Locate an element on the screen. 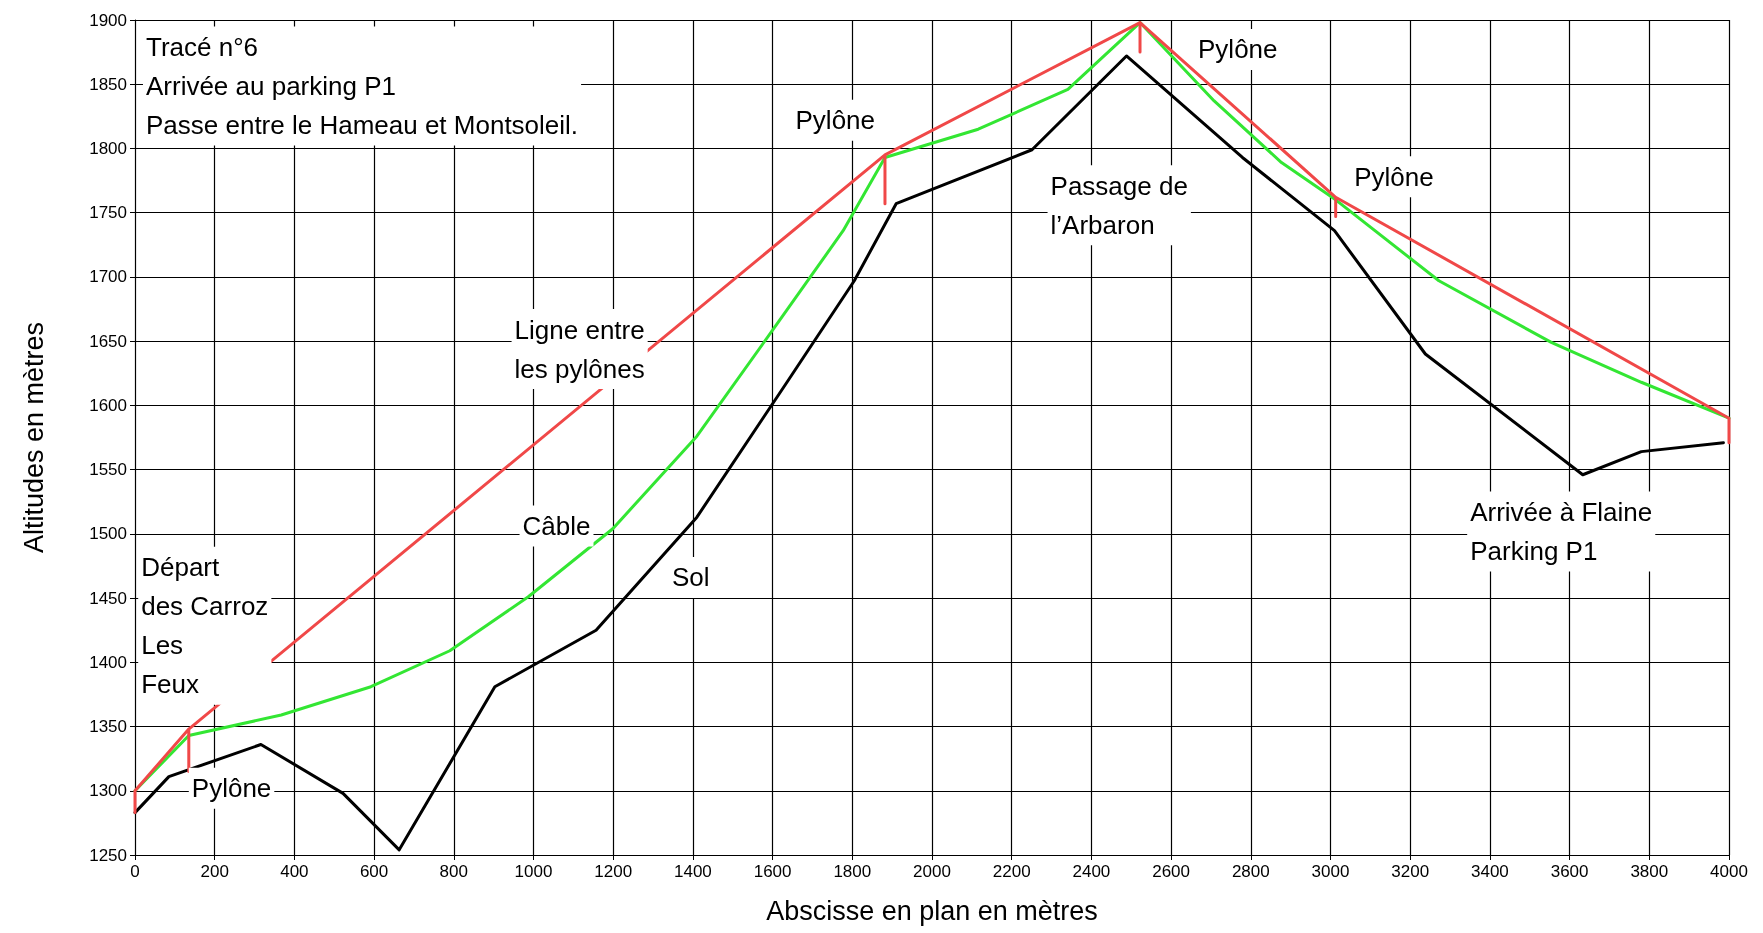  x-tick-label: 4000 is located at coordinates (1729, 871).